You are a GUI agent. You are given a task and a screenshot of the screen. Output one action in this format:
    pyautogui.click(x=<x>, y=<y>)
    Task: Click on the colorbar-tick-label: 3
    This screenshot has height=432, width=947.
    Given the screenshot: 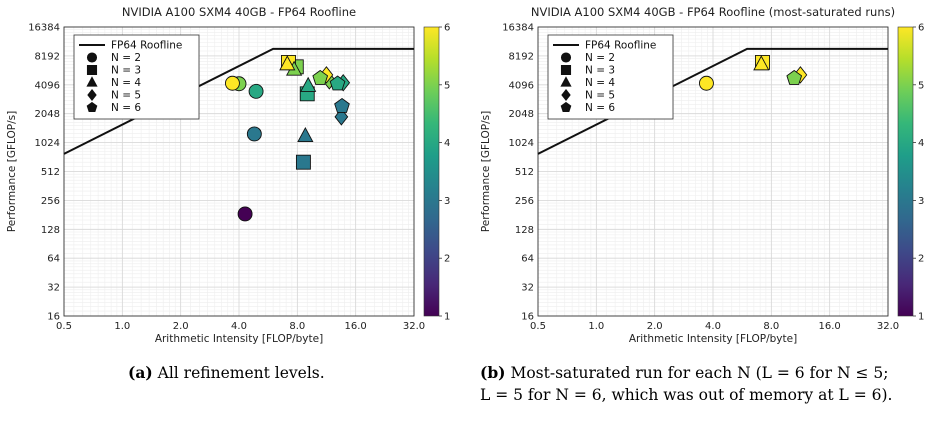 What is the action you would take?
    pyautogui.click(x=921, y=201)
    